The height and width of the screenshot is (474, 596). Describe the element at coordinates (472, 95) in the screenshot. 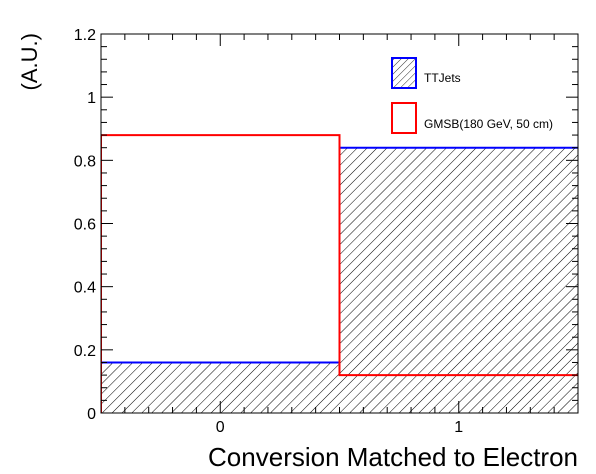

I see `legend: TTJets GMSB(180 GeV, 50 cm)` at that location.